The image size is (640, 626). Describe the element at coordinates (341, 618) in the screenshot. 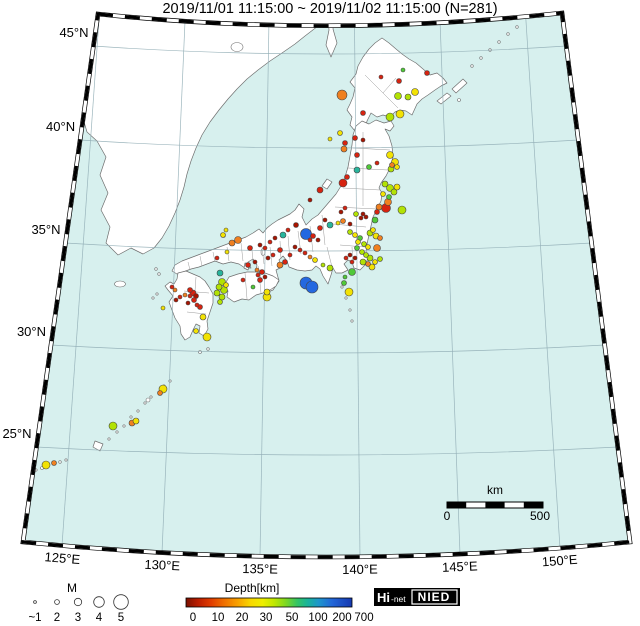

I see `depth-tick-label: 200` at that location.